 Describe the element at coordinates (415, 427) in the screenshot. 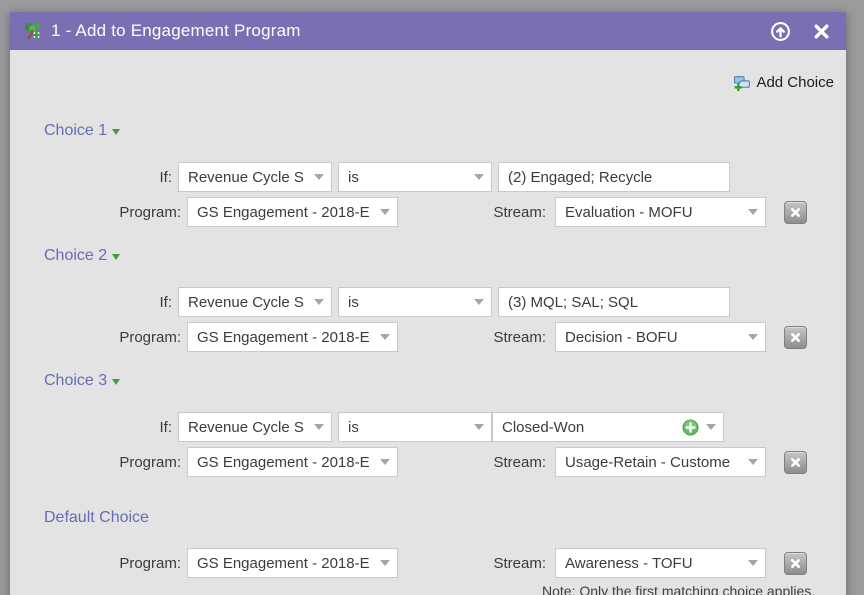

I see `choice-3-operator-select: is` at that location.